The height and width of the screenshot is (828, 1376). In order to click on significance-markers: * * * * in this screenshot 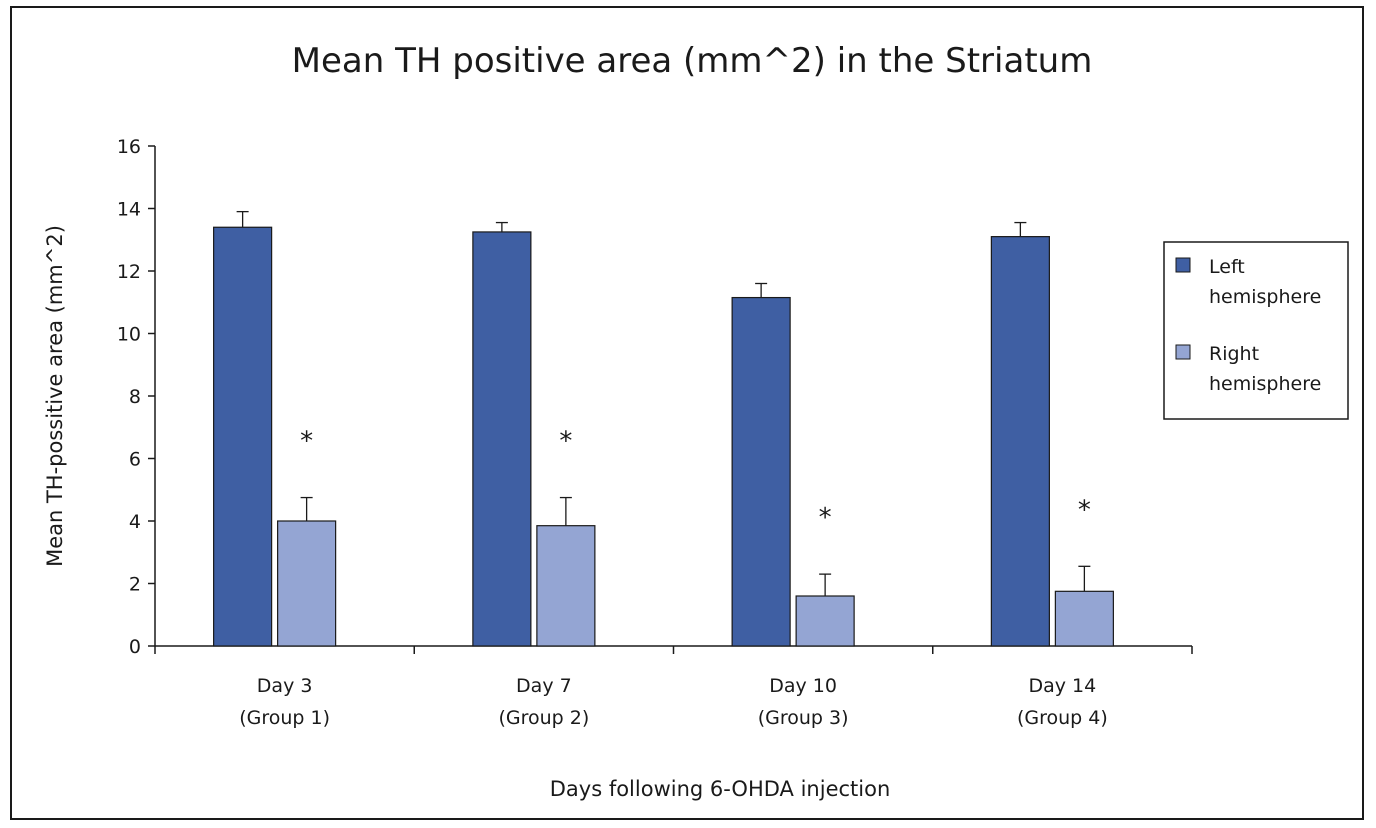, I will do `click(695, 480)`.